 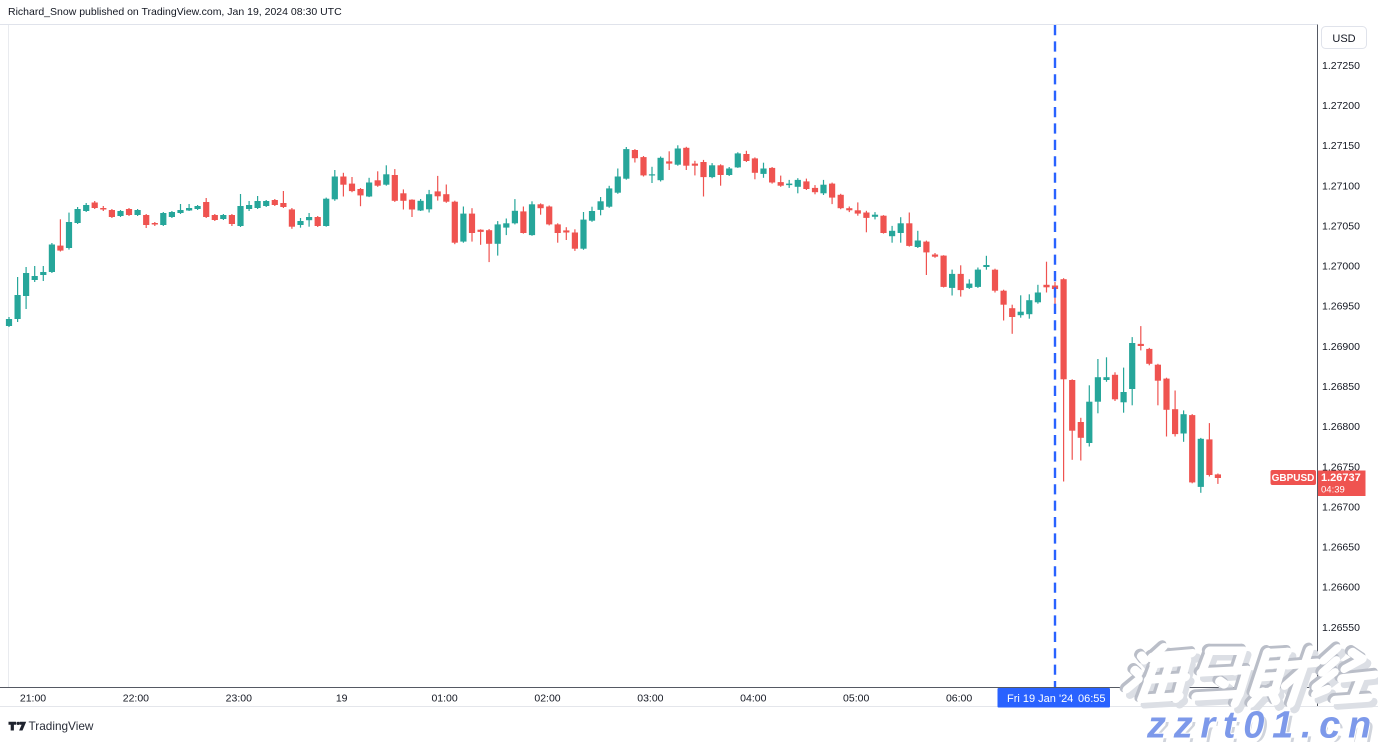 What do you see at coordinates (856, 698) in the screenshot?
I see `svg-text: 05:00` at bounding box center [856, 698].